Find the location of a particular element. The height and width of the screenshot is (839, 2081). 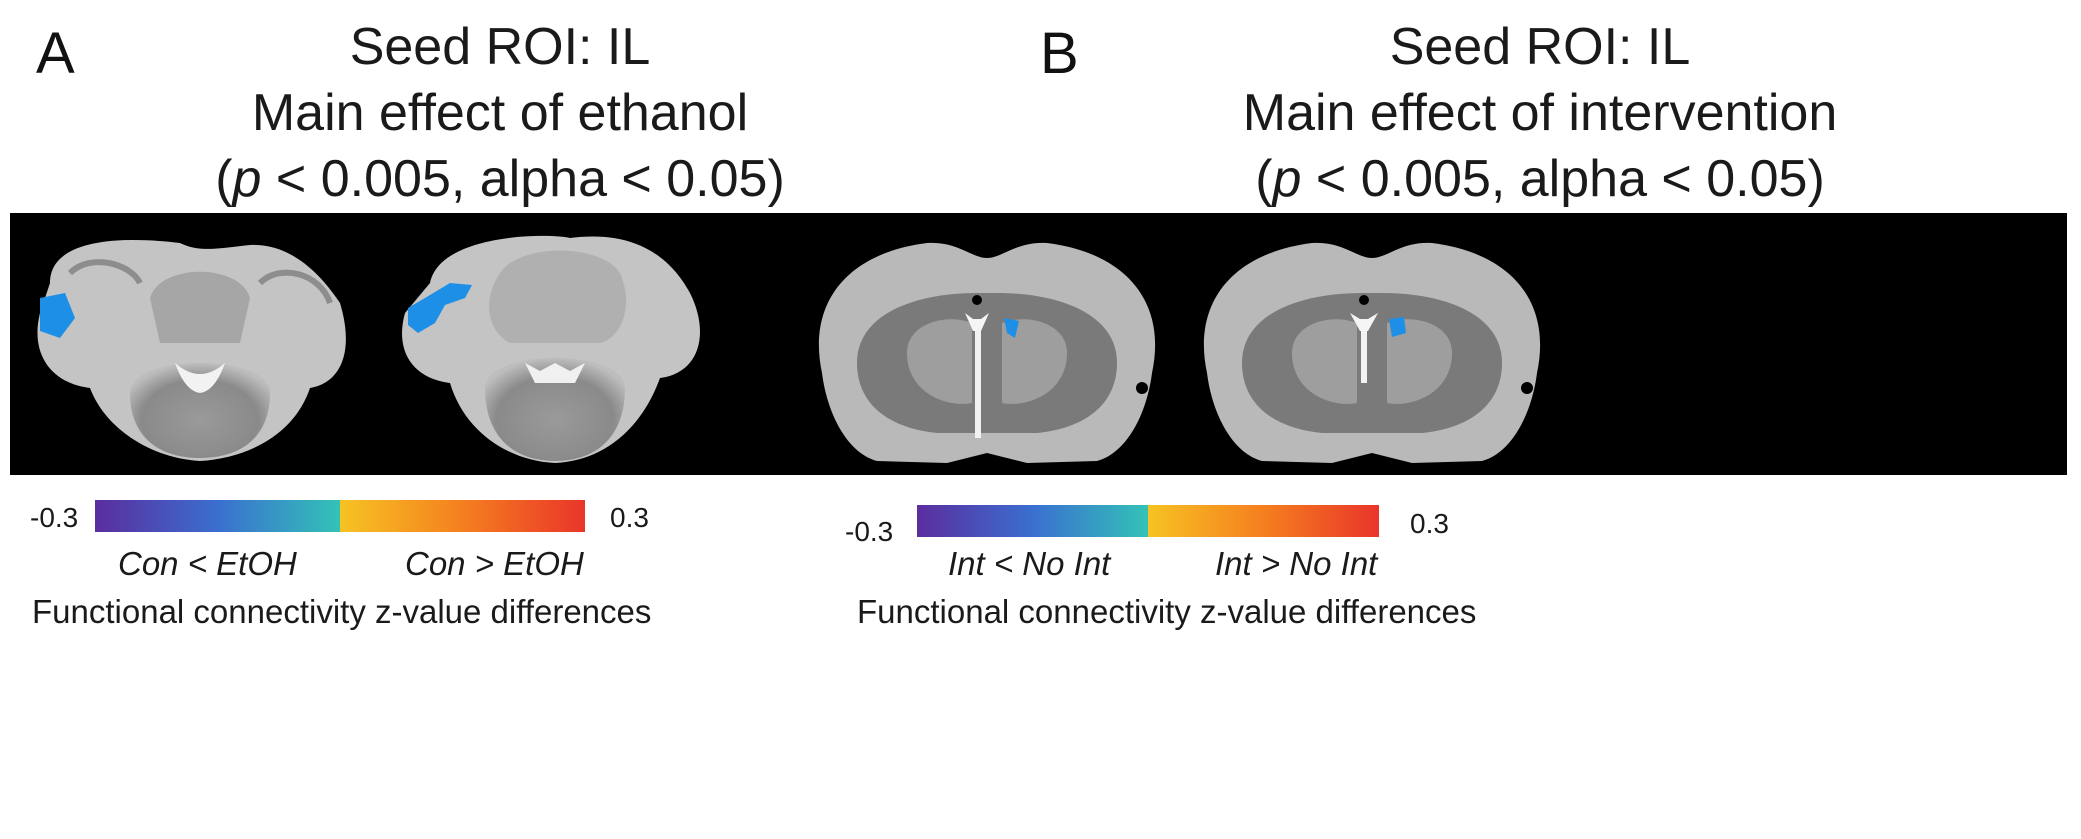

panel-letter: A is located at coordinates (55, 53).